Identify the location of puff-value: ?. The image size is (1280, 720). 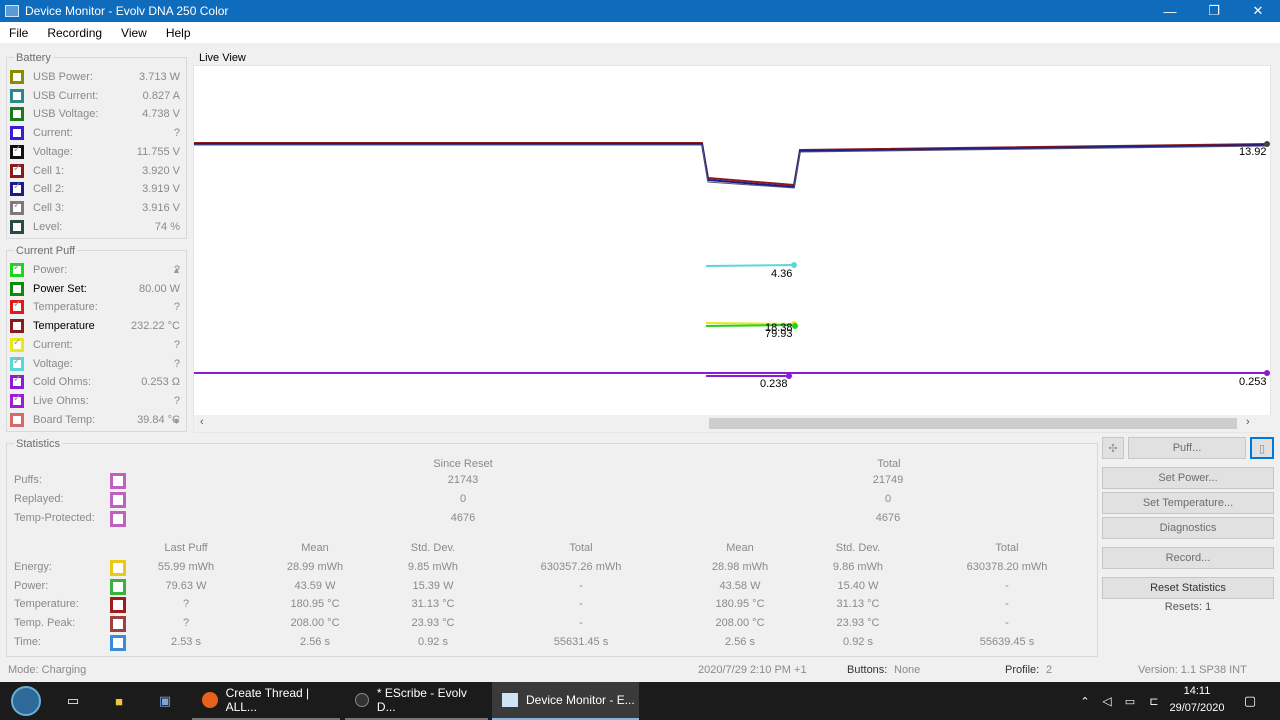
(176, 307).